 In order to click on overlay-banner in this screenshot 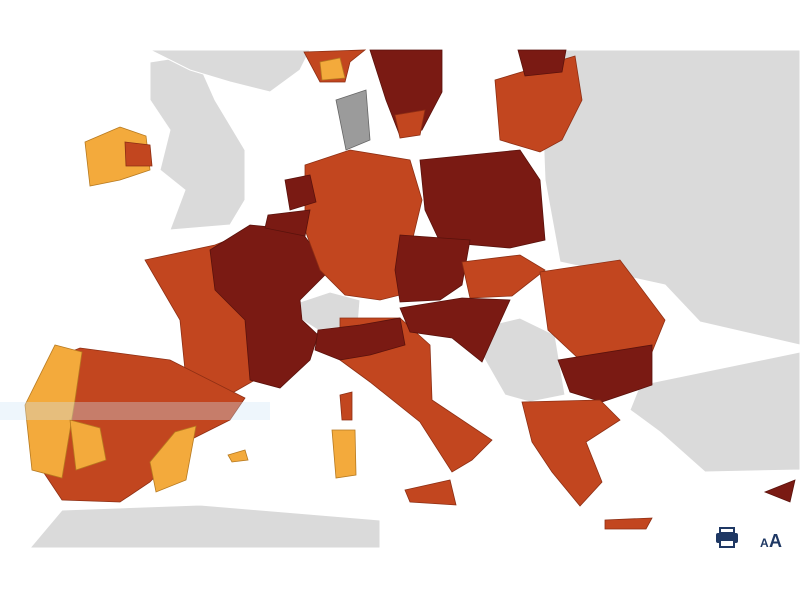, I will do `click(135, 411)`.